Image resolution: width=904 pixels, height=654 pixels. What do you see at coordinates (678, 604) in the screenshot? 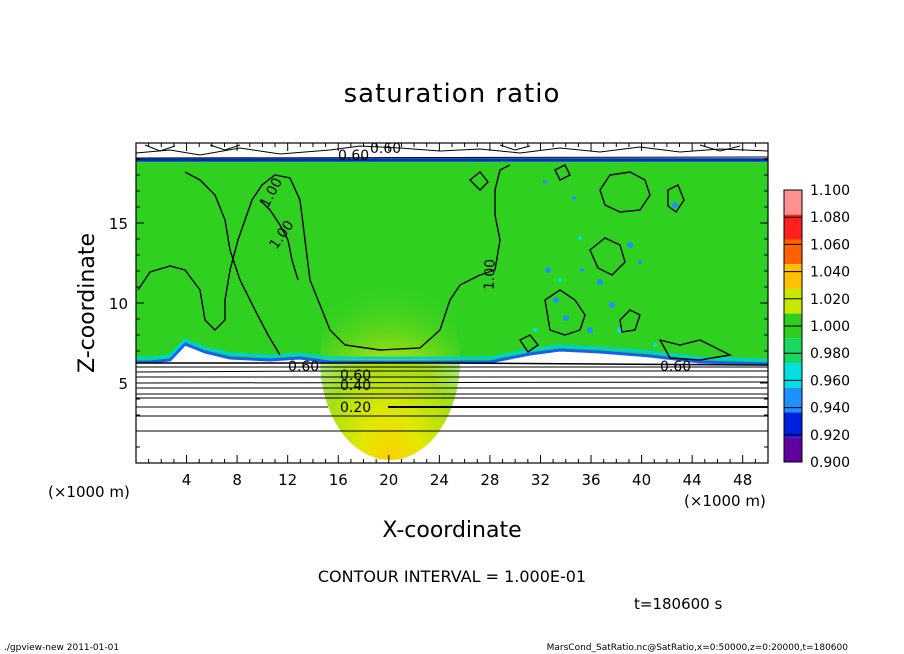
I see `time-label: t=180600 s` at bounding box center [678, 604].